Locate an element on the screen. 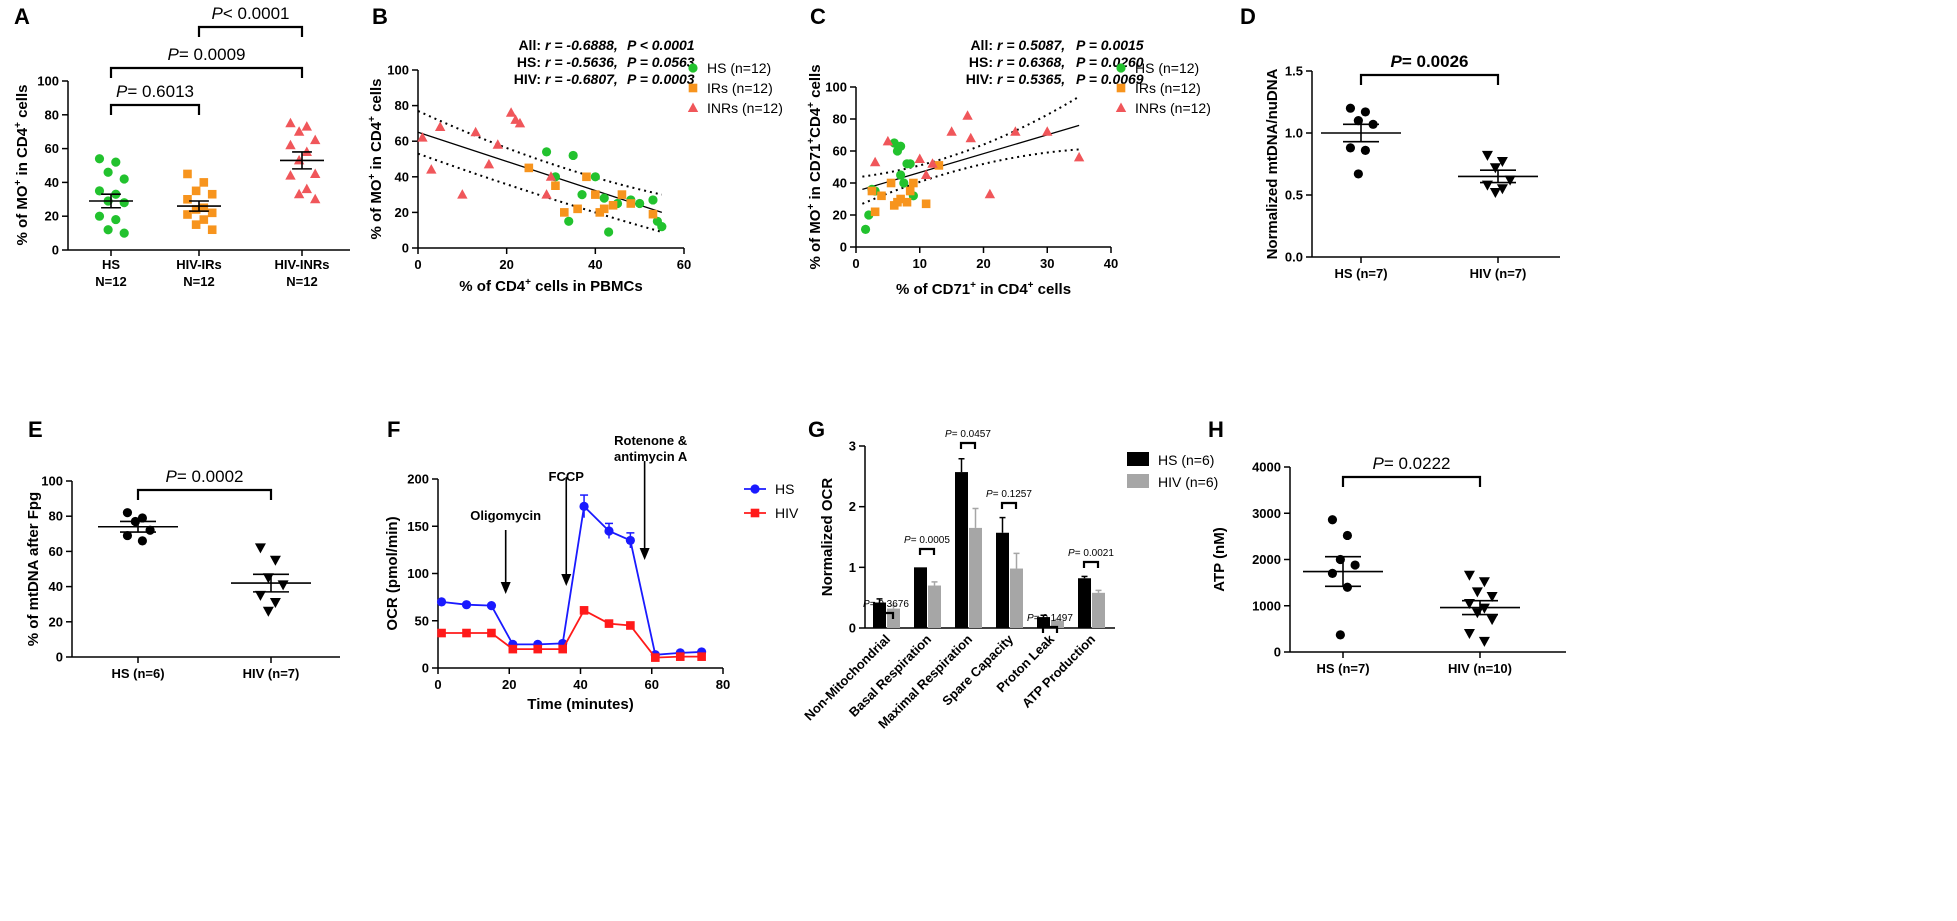 The image size is (1957, 921). significance-label-value: = 0.0002 is located at coordinates (210, 476).